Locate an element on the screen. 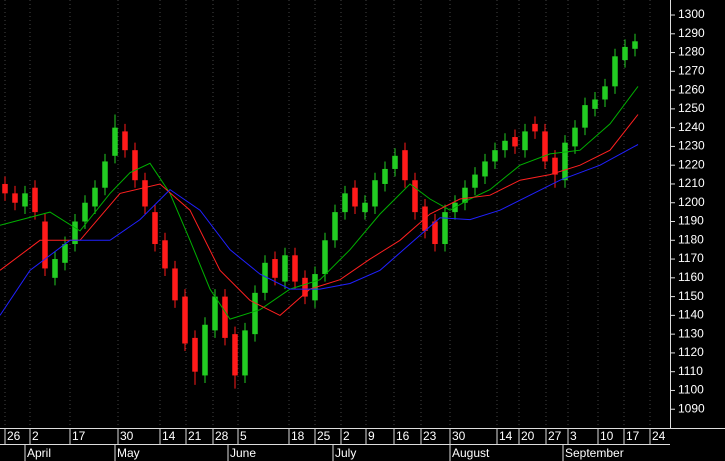 This screenshot has height=461, width=725. y-tick-label: 1270 is located at coordinates (691, 71).